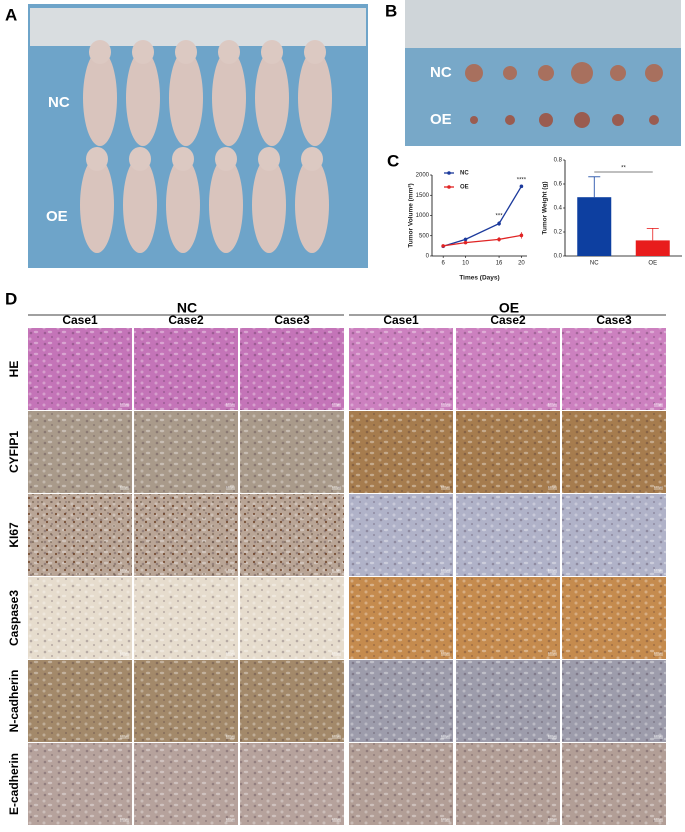 The height and width of the screenshot is (832, 685). What do you see at coordinates (521, 264) in the screenshot?
I see `x-tick-label: 20` at bounding box center [521, 264].